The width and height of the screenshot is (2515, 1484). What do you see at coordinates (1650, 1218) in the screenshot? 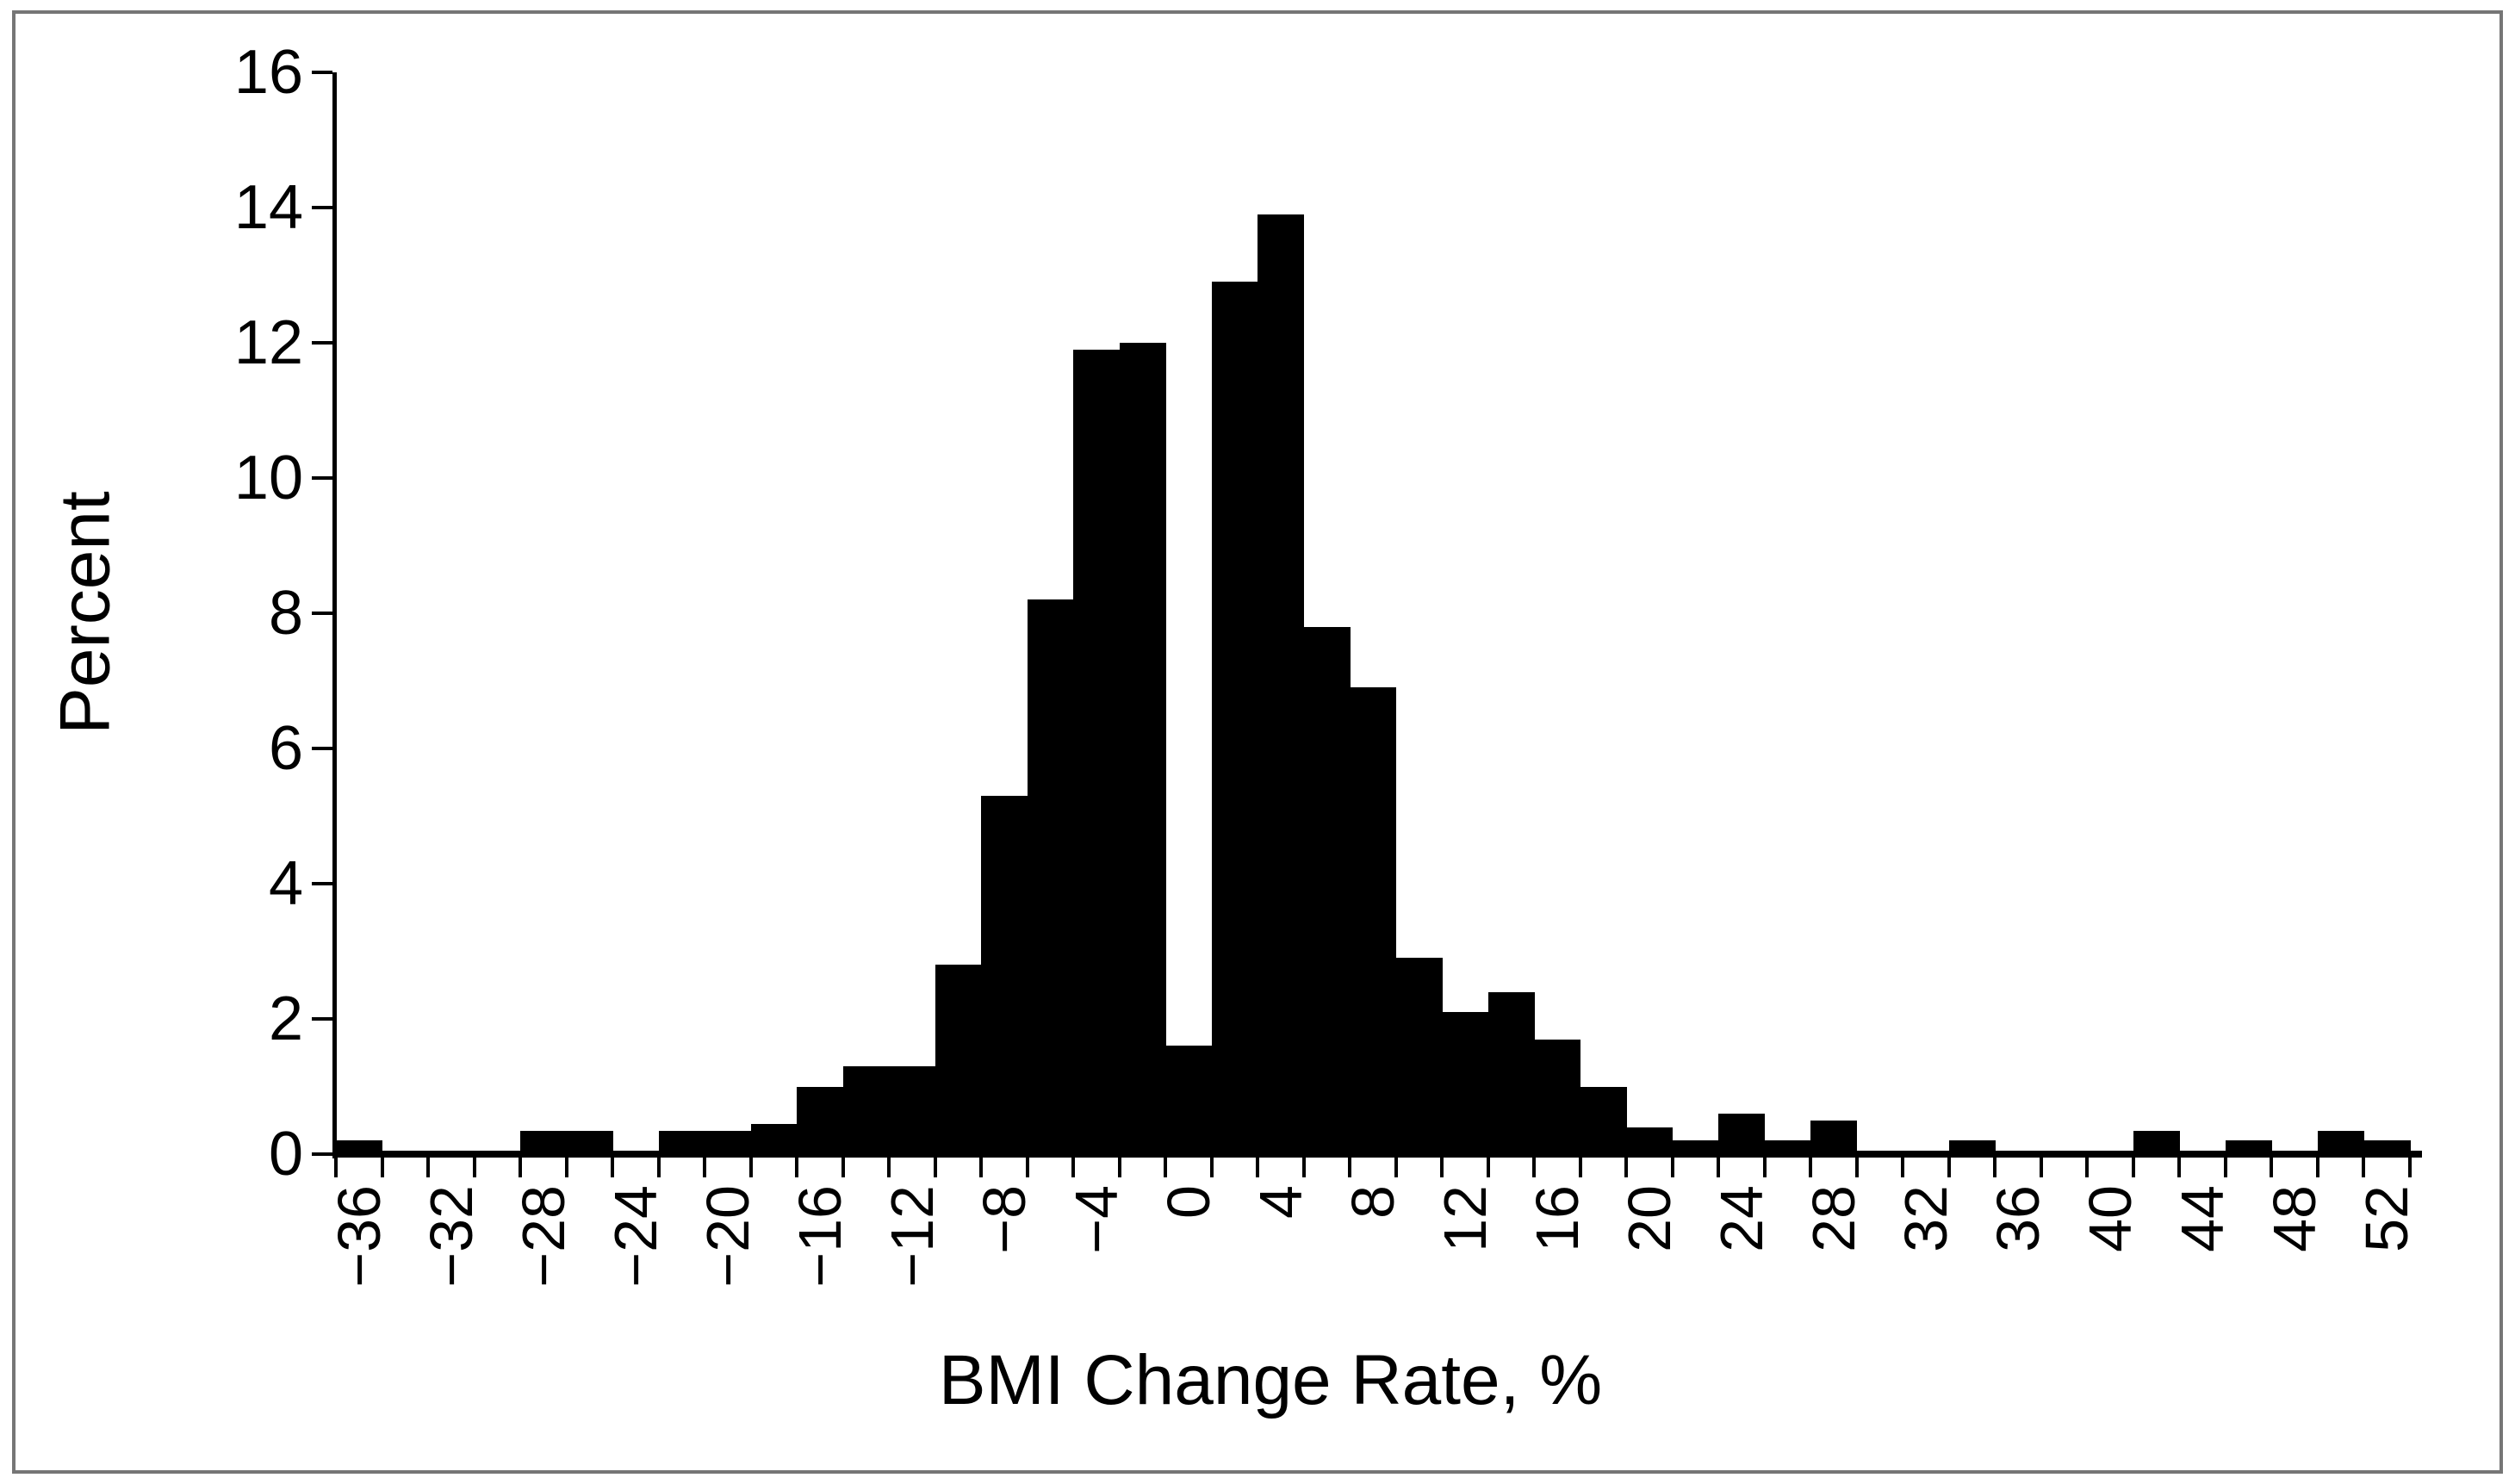
I see `x-axis-tick-label: 20` at bounding box center [1650, 1218].